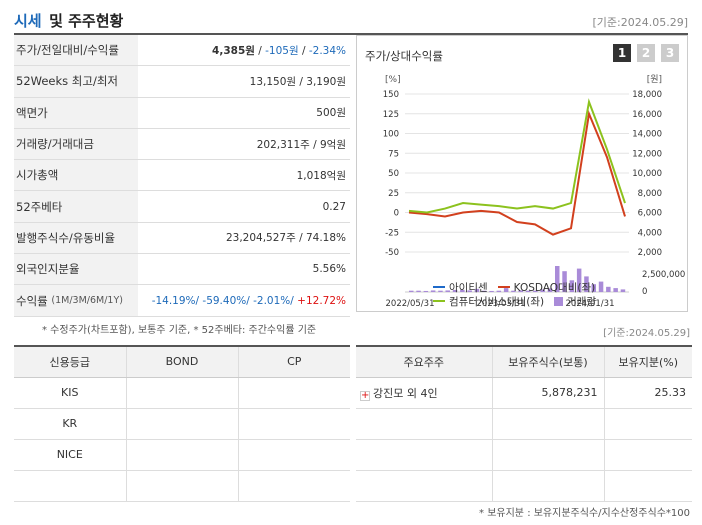 This screenshot has height=525, width=702. I want to click on legend-sector-label: 컴퓨터서비스대비(좌), so click(497, 302).